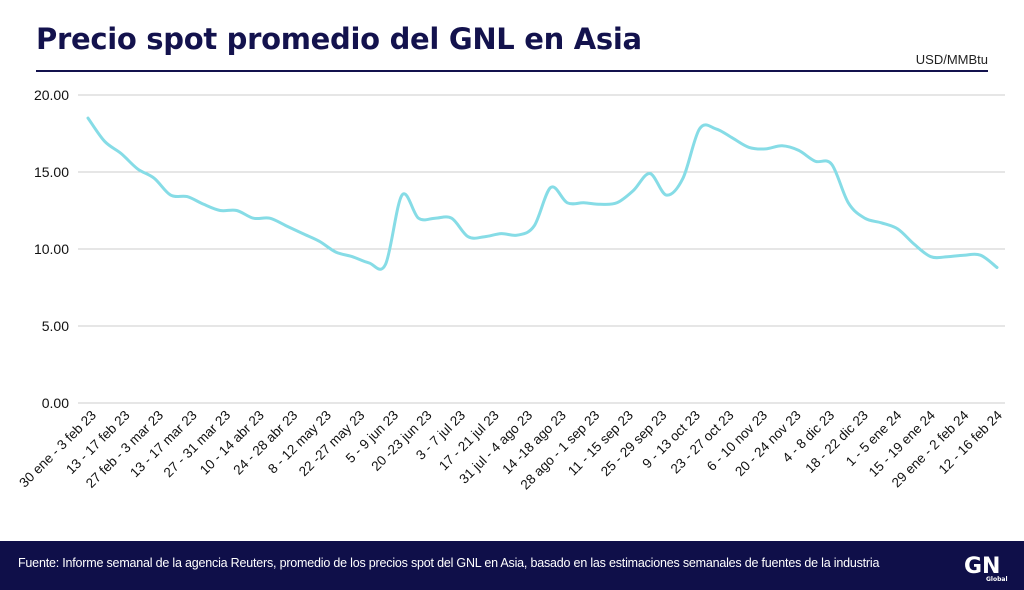  What do you see at coordinates (55, 403) in the screenshot?
I see `y-tick-label-0: 0.00` at bounding box center [55, 403].